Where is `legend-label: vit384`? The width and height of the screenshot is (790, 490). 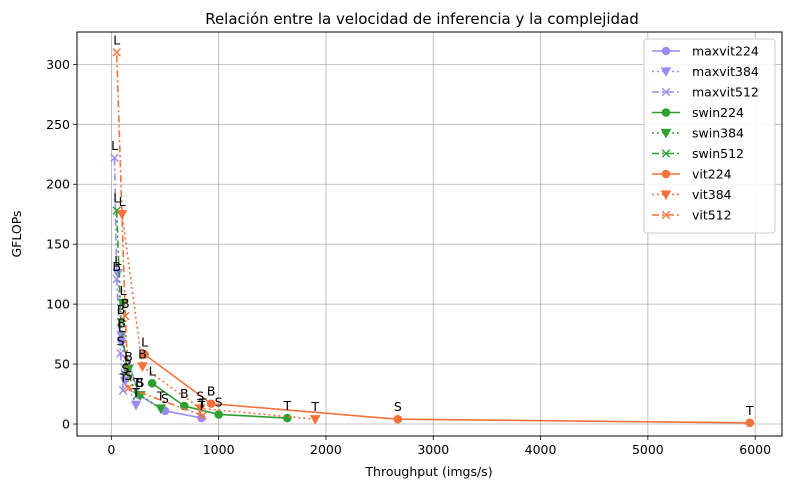 legend-label: vit384 is located at coordinates (712, 194).